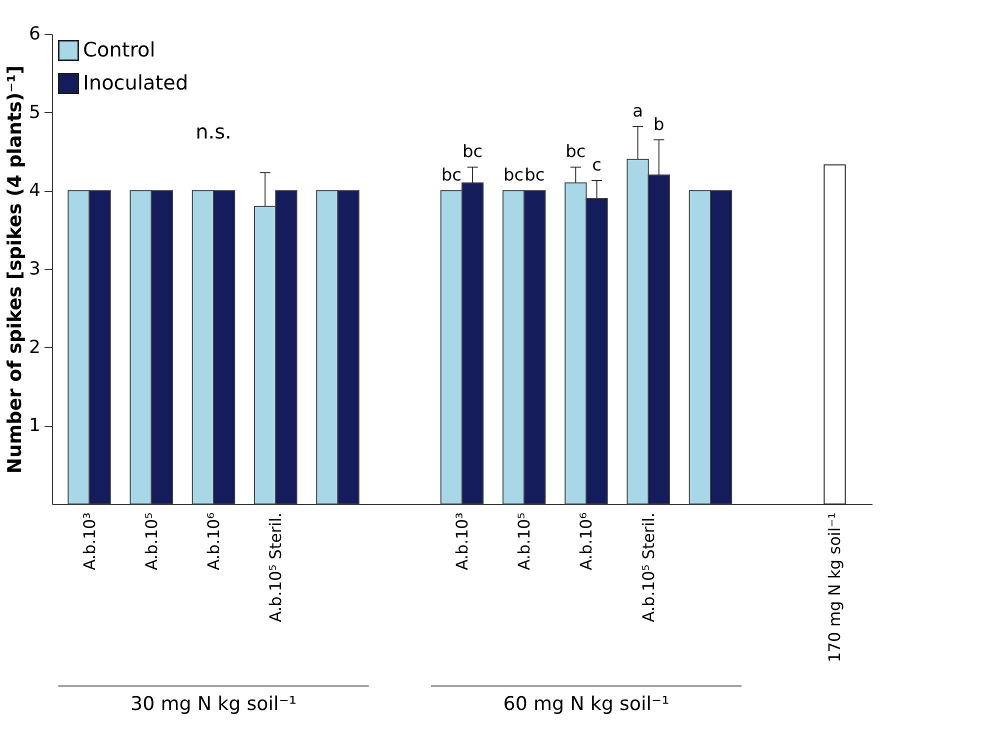 The height and width of the screenshot is (744, 986). What do you see at coordinates (586, 704) in the screenshot?
I see `text: 60 mg N kg soil⁻¹` at bounding box center [586, 704].